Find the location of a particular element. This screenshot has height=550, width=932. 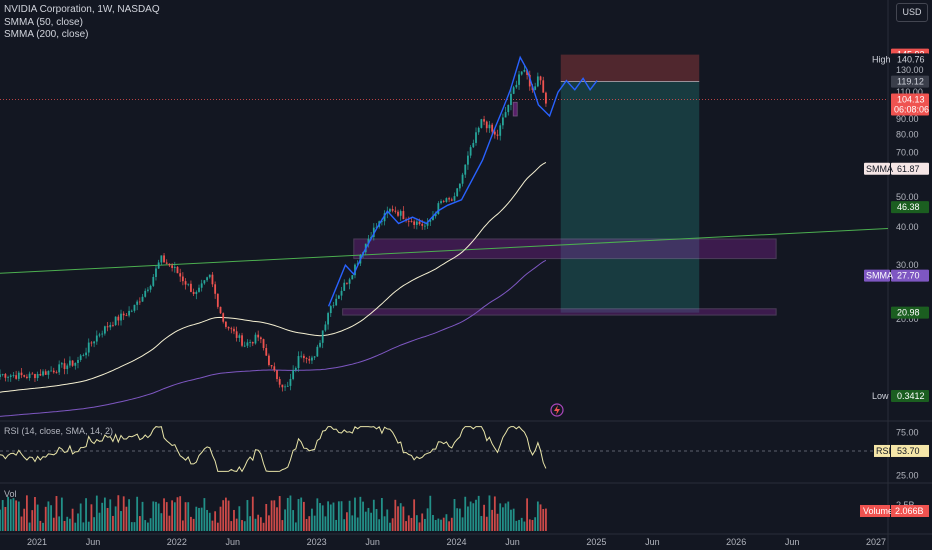

time-tick-label: 2023 is located at coordinates (317, 542).